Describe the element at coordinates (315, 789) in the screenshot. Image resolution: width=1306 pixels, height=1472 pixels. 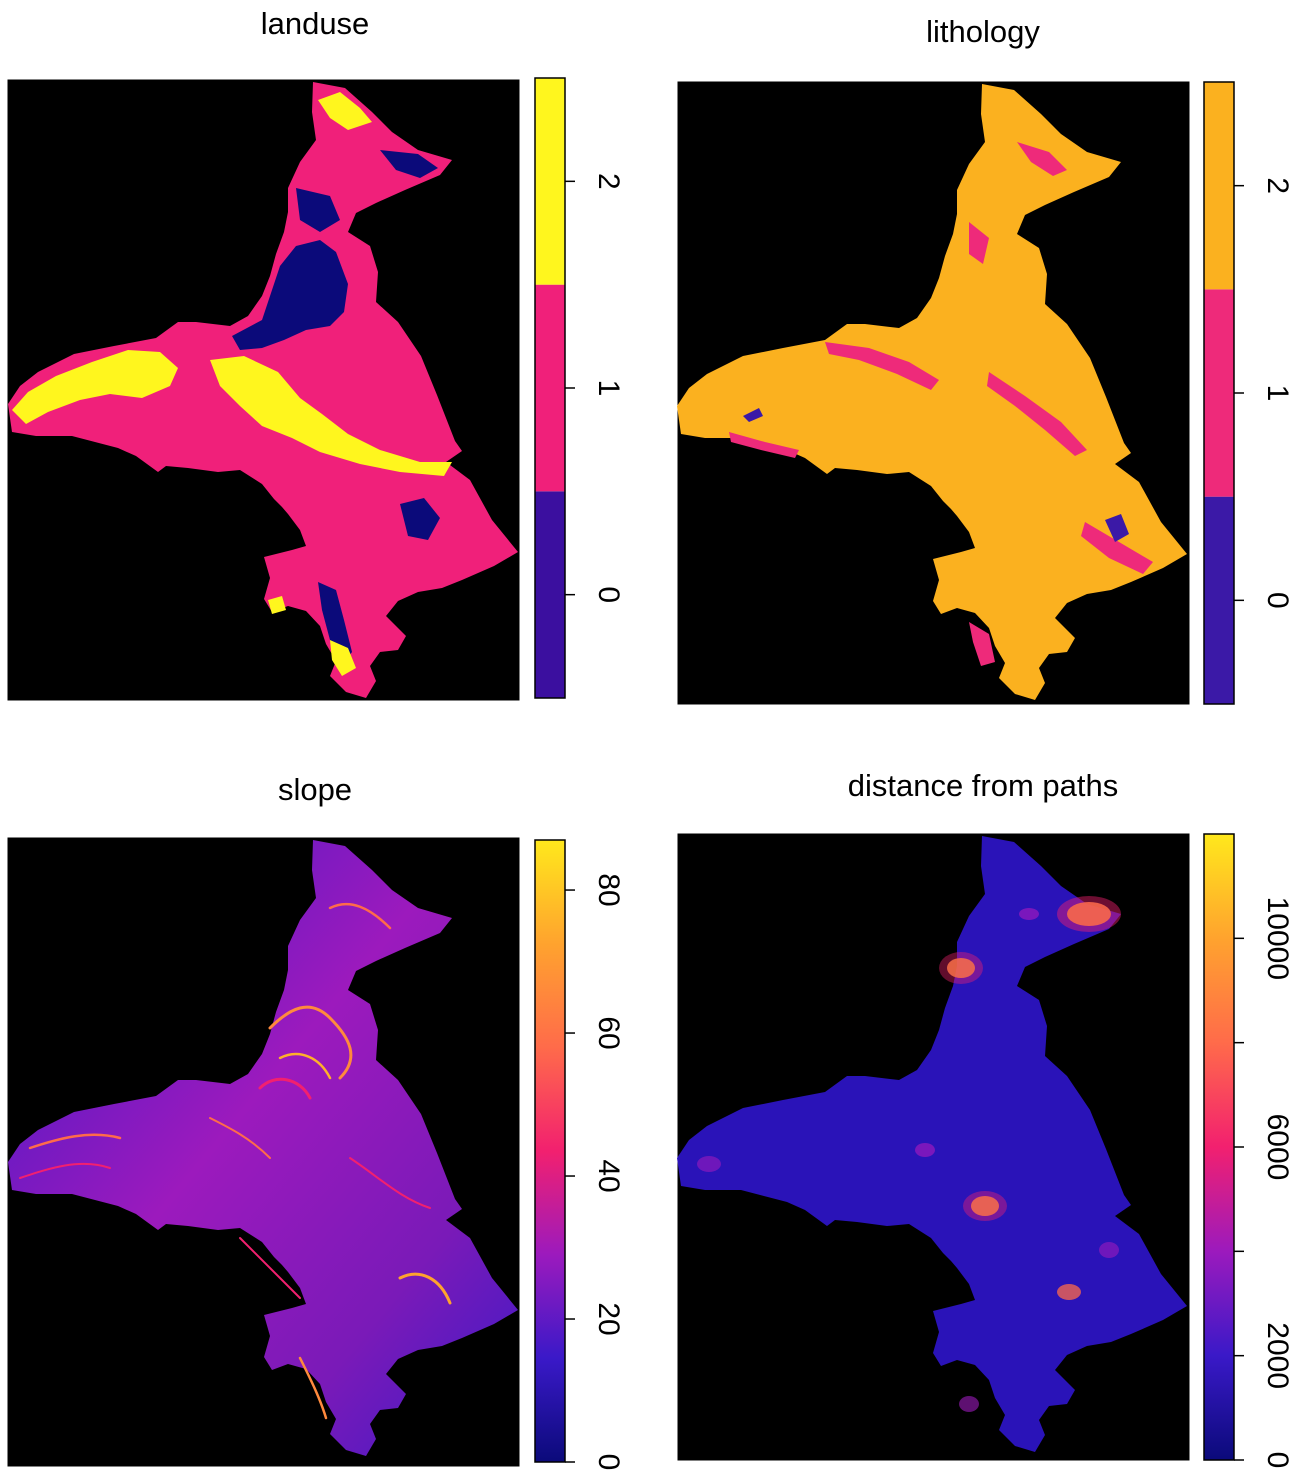
I see `panel-title: slope` at that location.